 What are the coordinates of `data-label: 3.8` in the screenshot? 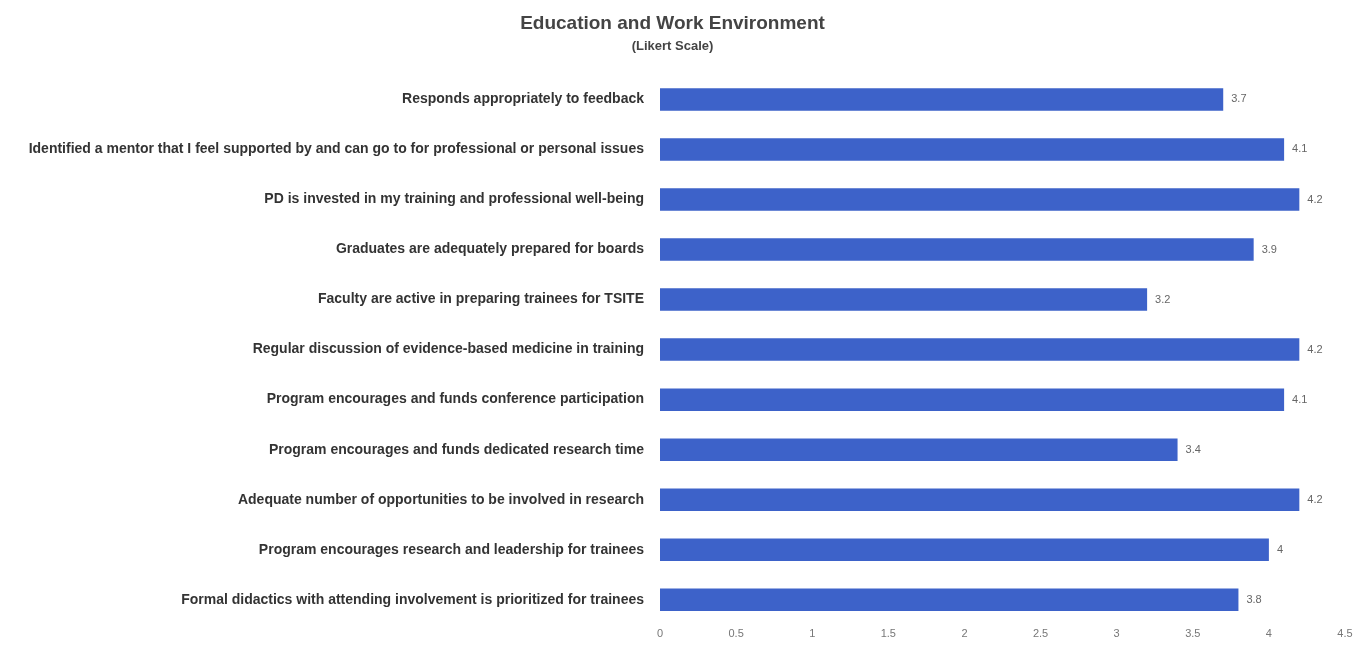 It's located at (1254, 598).